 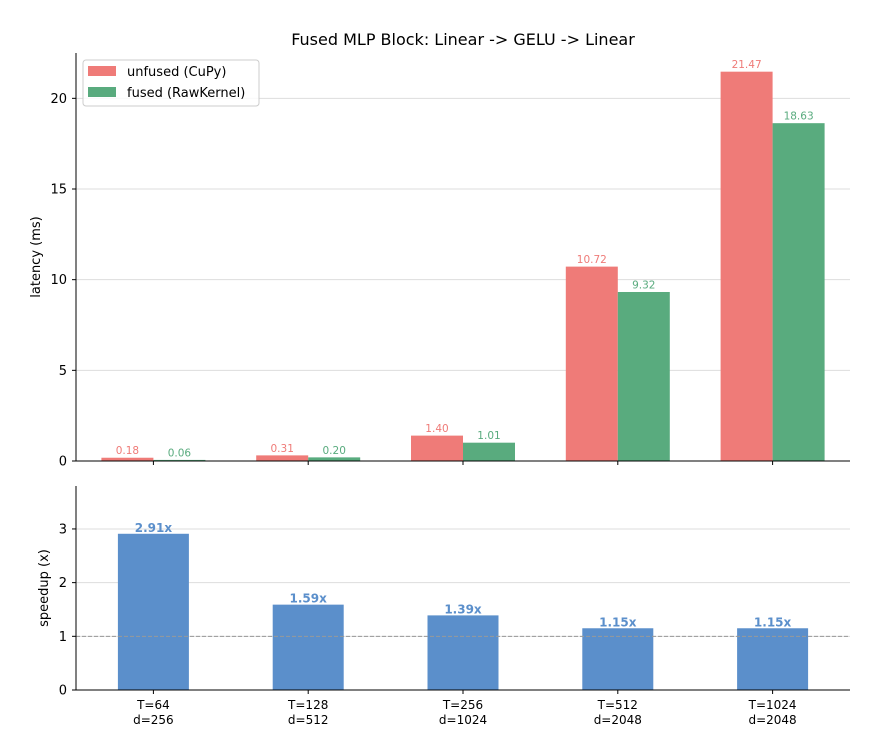 What do you see at coordinates (309, 599) in the screenshot?
I see `speedup-value-label: 1.59x` at bounding box center [309, 599].